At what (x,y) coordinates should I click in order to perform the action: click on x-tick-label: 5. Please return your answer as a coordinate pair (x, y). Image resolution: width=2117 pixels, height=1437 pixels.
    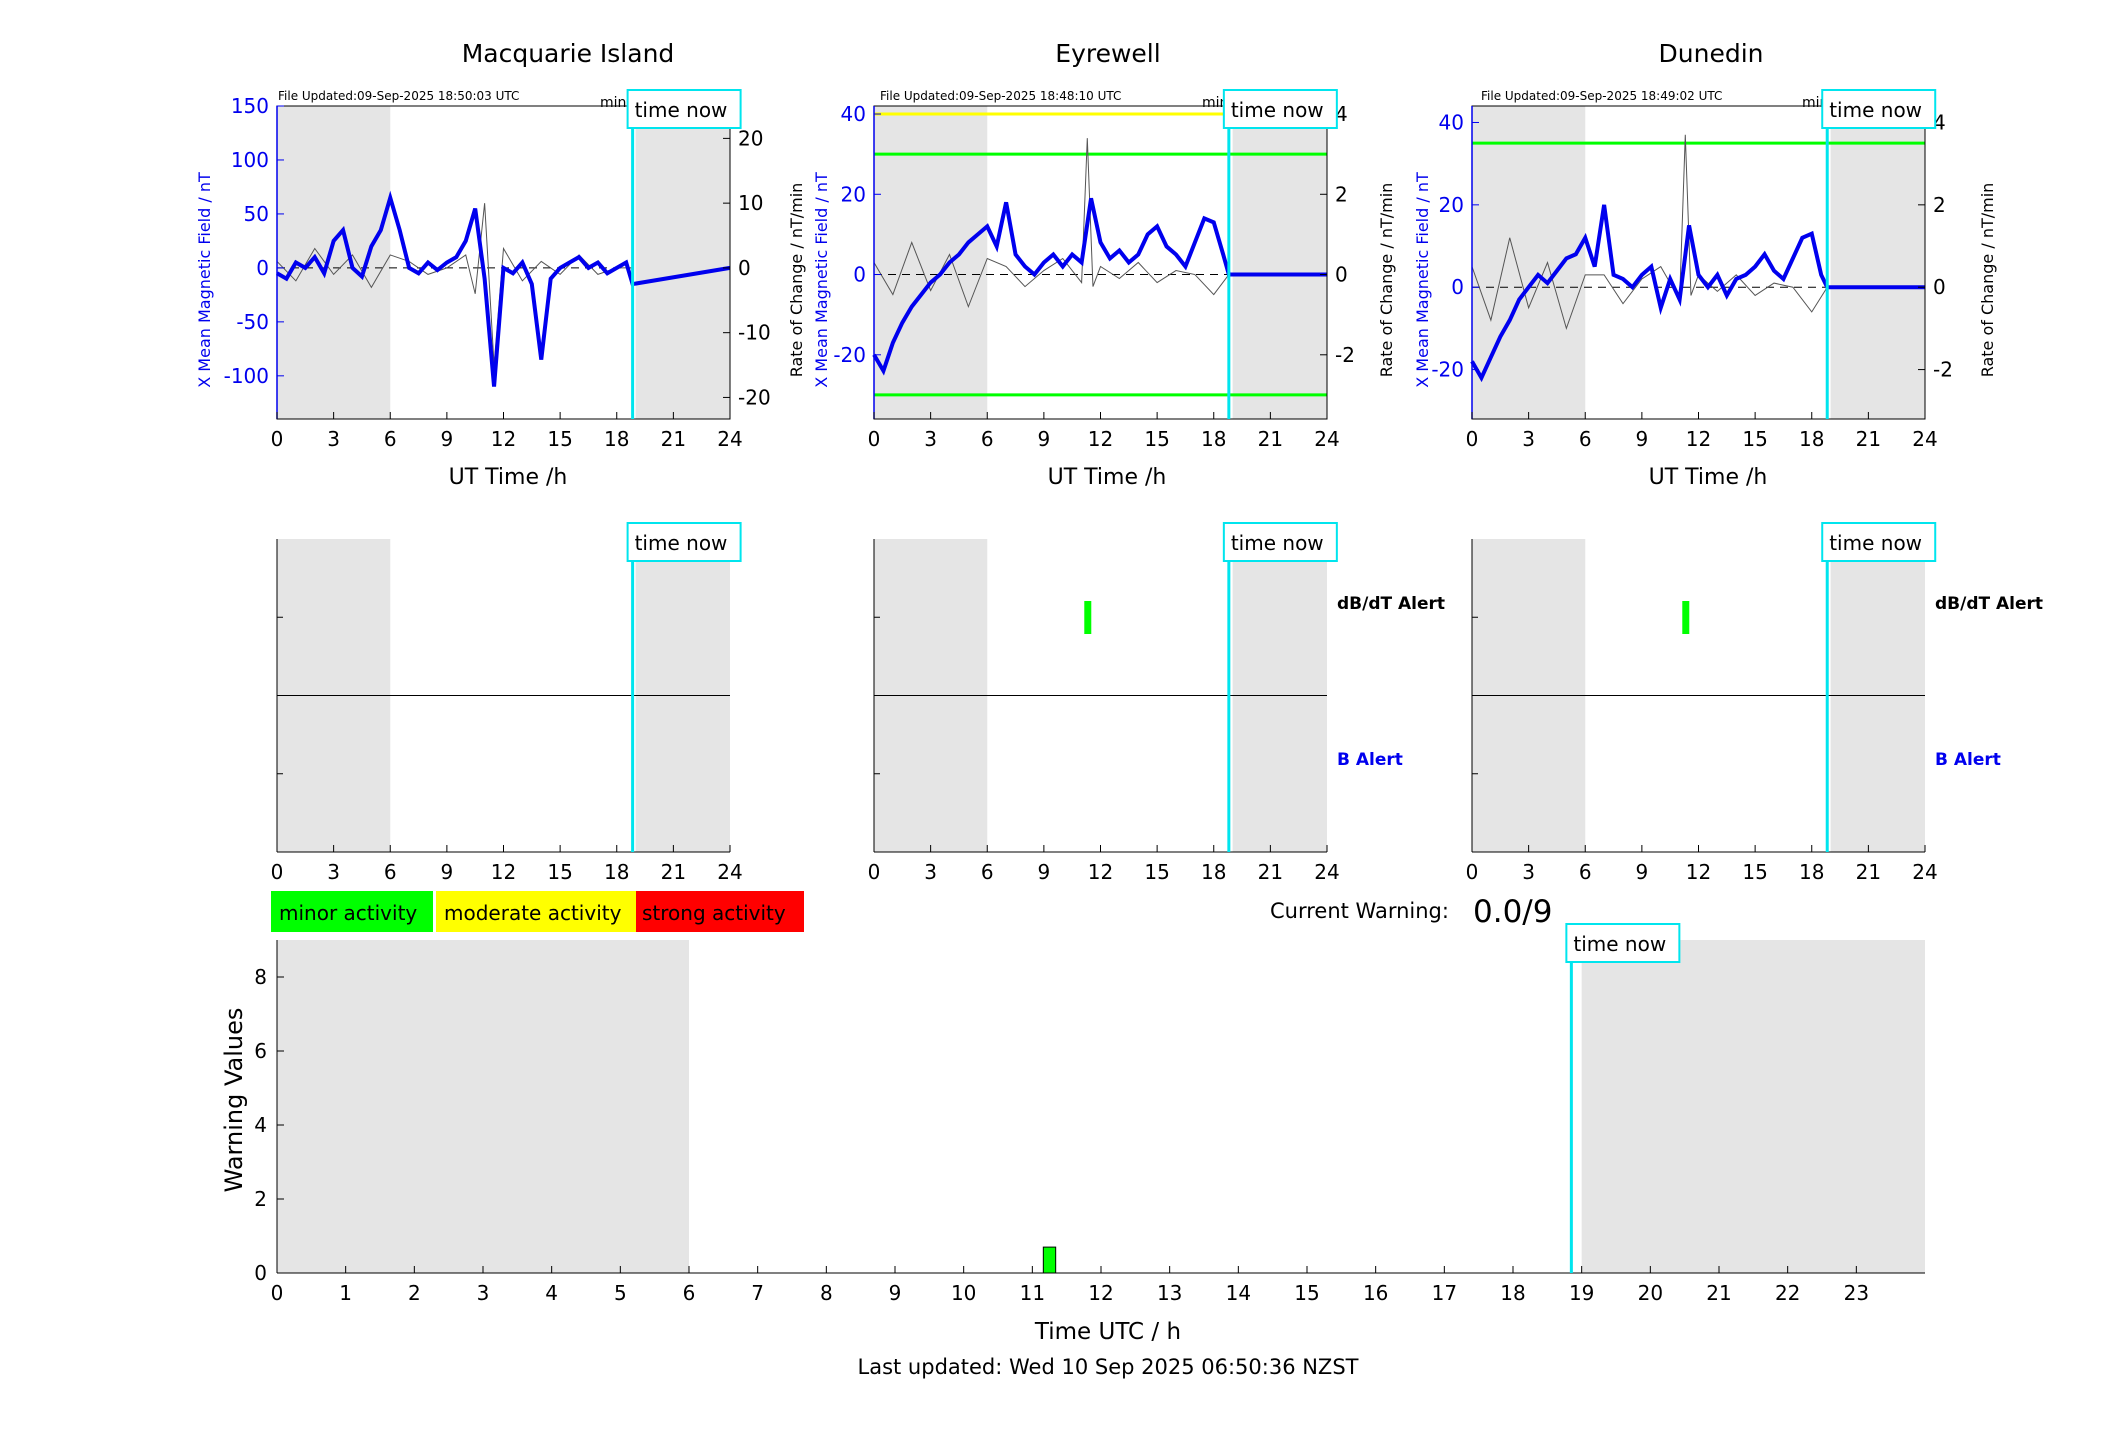
    Looking at the image, I should click on (620, 1293).